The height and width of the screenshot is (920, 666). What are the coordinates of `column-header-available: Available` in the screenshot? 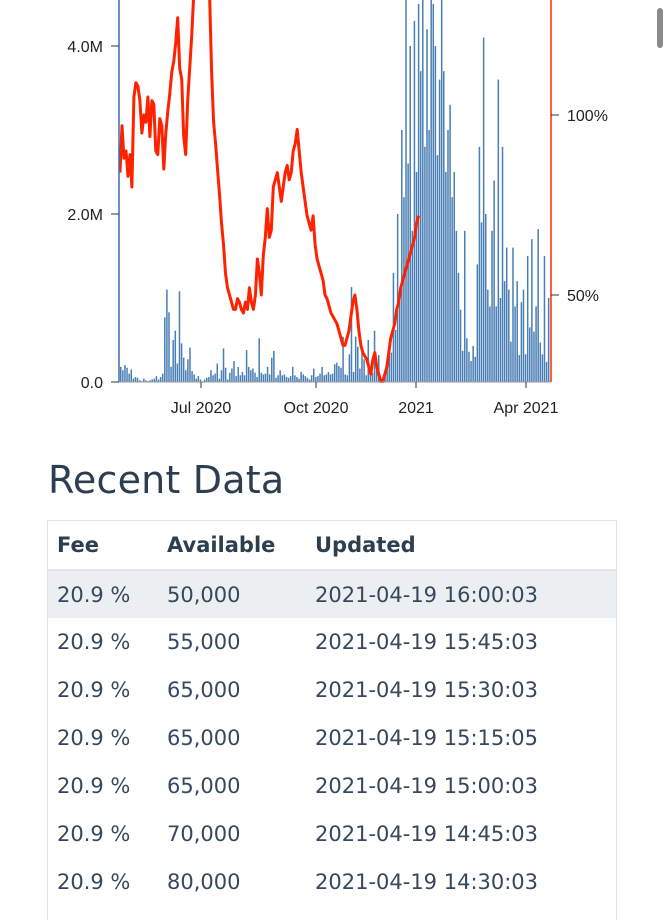 It's located at (232, 546).